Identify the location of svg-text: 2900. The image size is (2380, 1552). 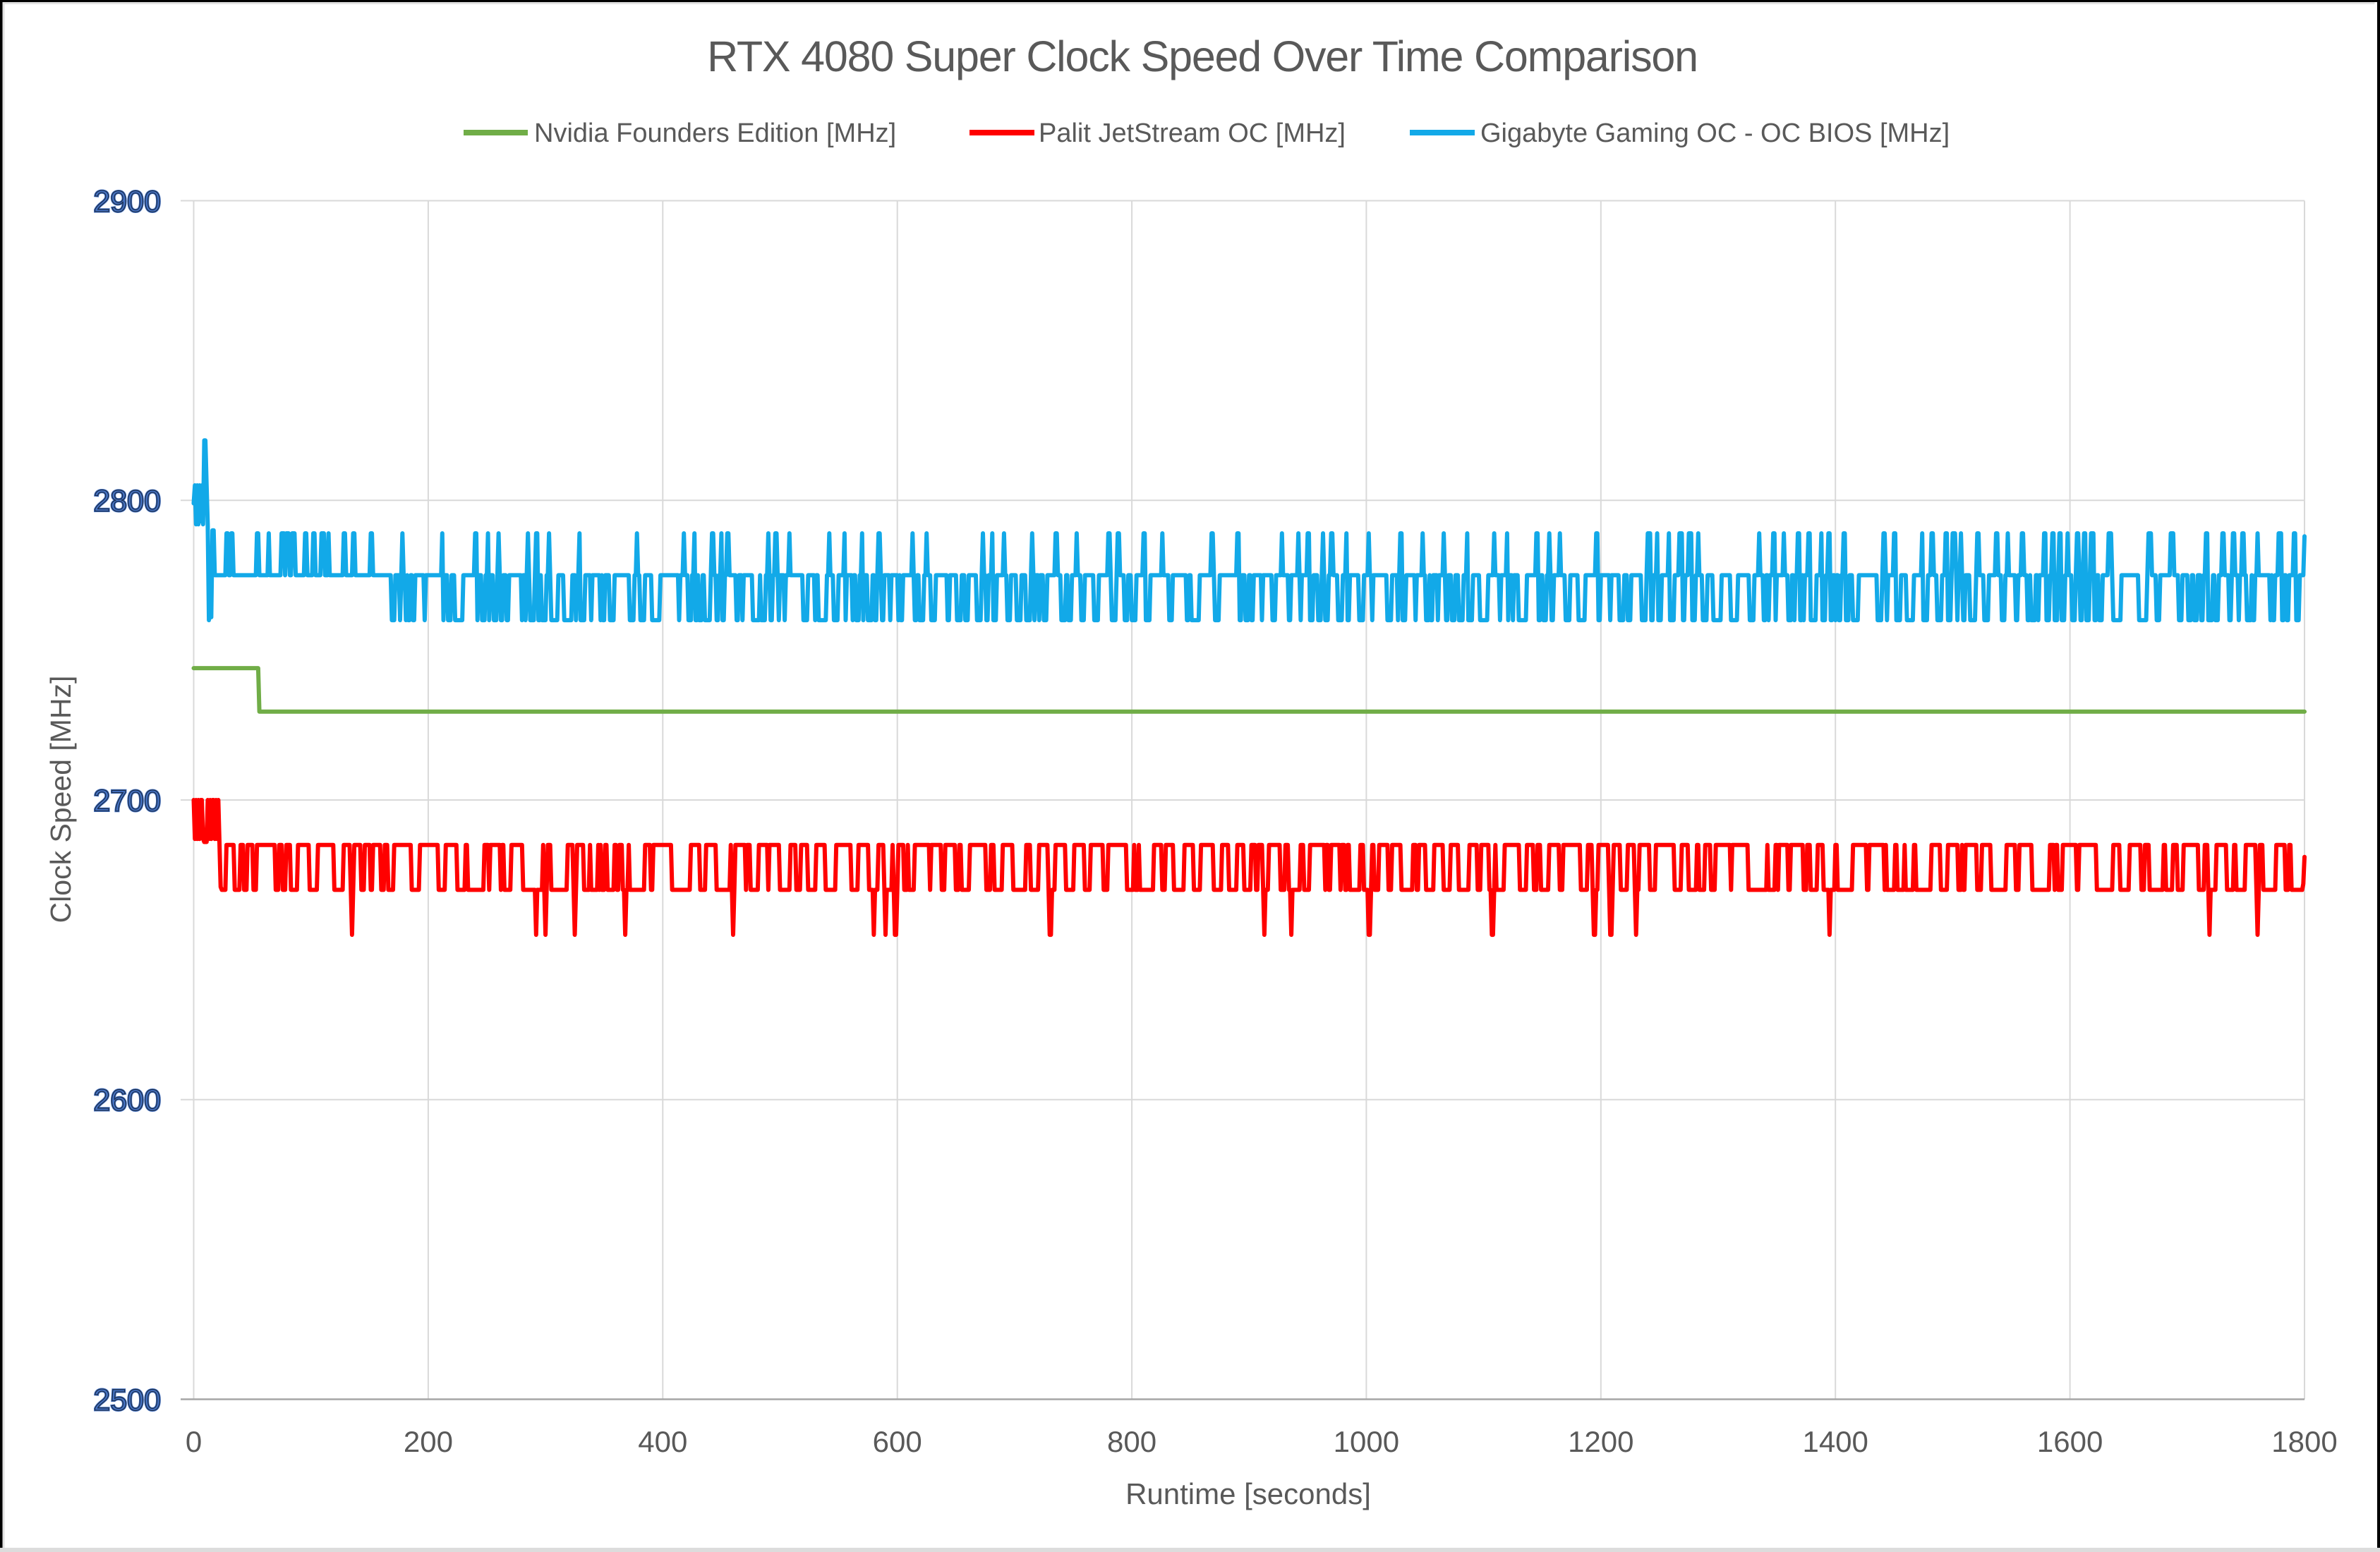
(127, 202).